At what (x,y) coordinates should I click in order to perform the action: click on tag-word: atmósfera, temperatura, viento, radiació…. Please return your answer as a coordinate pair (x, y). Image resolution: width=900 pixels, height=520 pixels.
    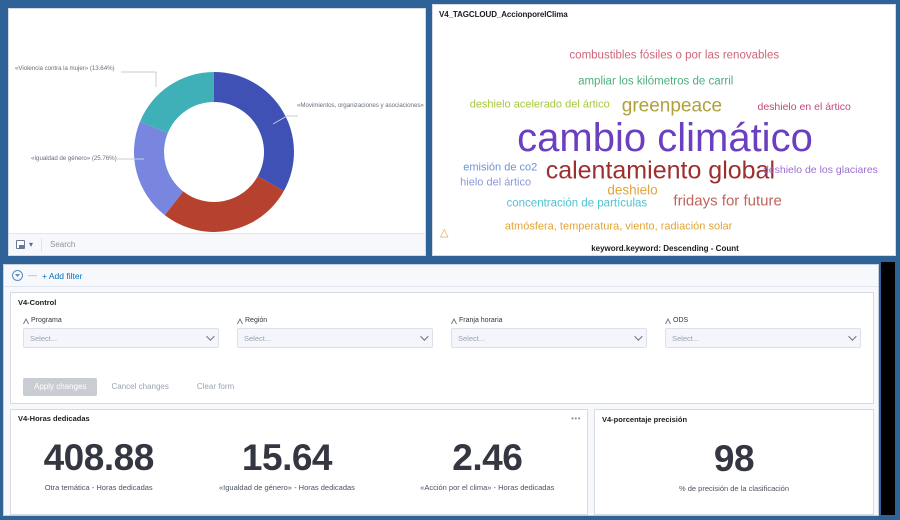
    Looking at the image, I should click on (618, 226).